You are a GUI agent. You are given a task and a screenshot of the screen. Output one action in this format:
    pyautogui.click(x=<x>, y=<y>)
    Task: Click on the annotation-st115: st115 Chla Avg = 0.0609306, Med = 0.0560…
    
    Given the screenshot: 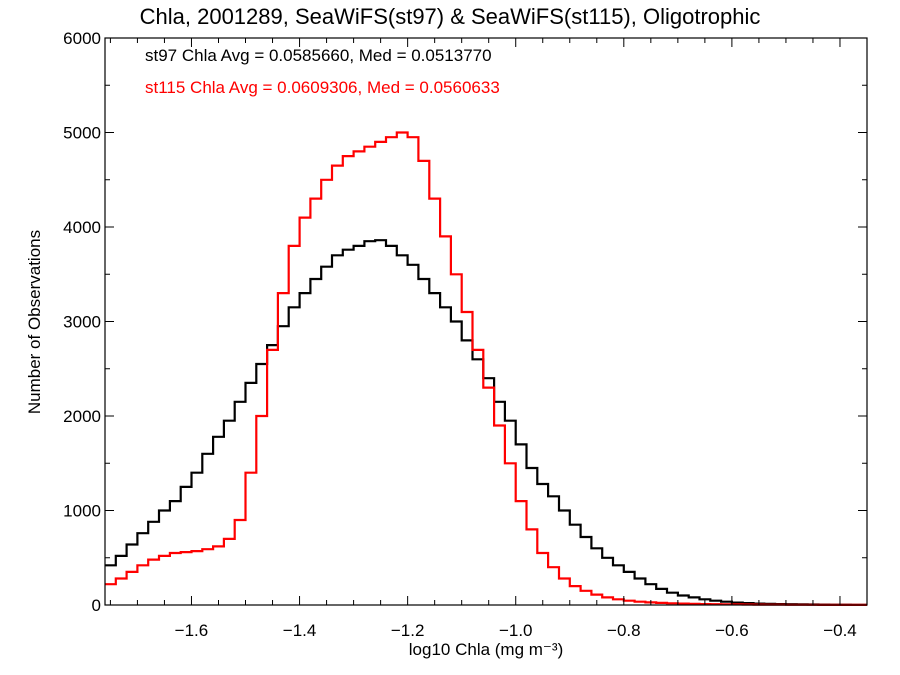 What is the action you would take?
    pyautogui.click(x=322, y=87)
    